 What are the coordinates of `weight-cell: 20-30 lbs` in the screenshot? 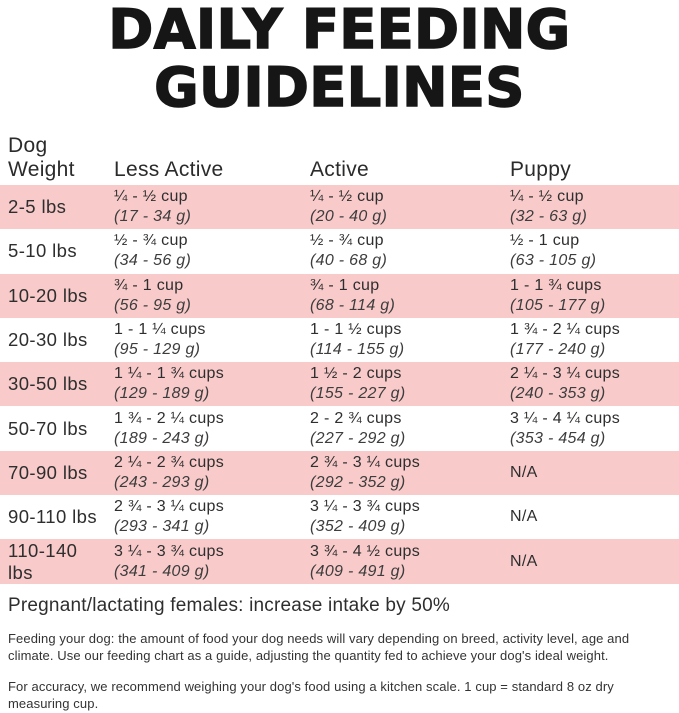 It's located at (48, 340).